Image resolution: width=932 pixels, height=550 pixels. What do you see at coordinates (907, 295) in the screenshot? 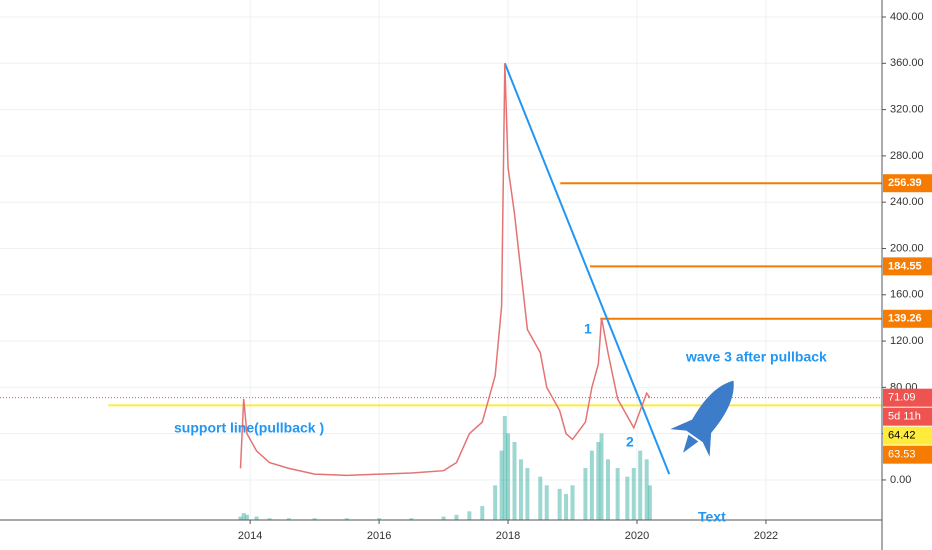
I see `y-tick-label: 160.00` at bounding box center [907, 295].